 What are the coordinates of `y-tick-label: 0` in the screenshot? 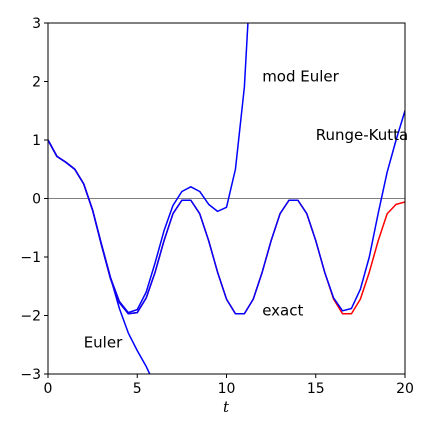 It's located at (36, 200).